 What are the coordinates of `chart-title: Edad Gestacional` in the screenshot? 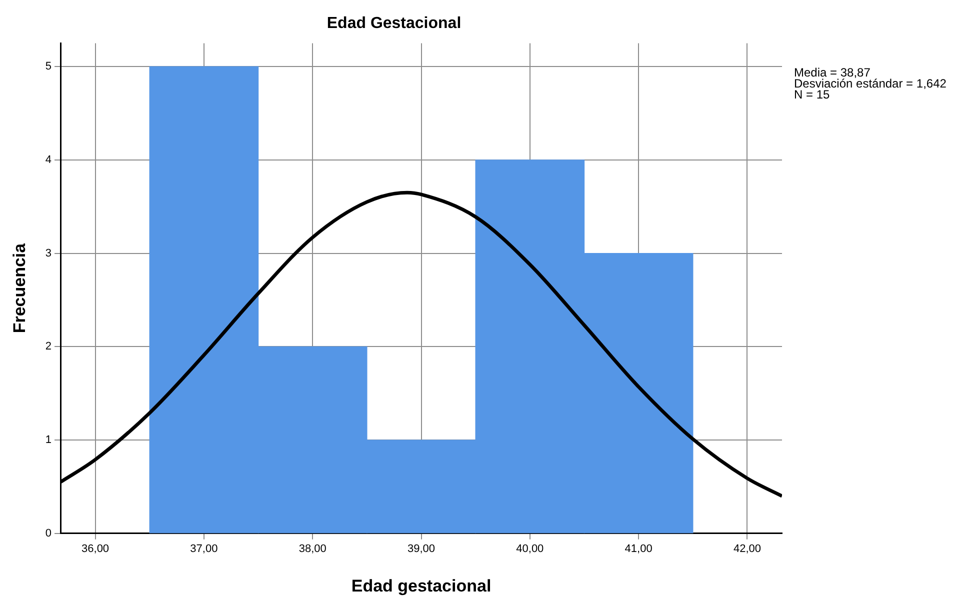 It's located at (394, 23).